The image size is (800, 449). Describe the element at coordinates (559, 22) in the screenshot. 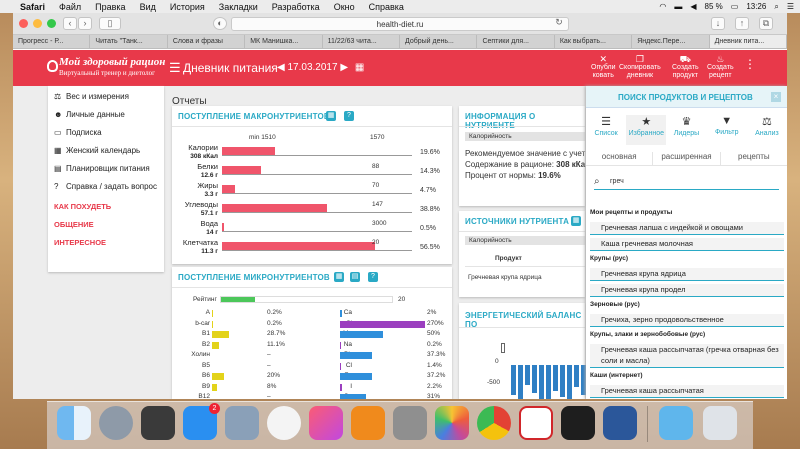

I see `reload-icon: ↻` at that location.